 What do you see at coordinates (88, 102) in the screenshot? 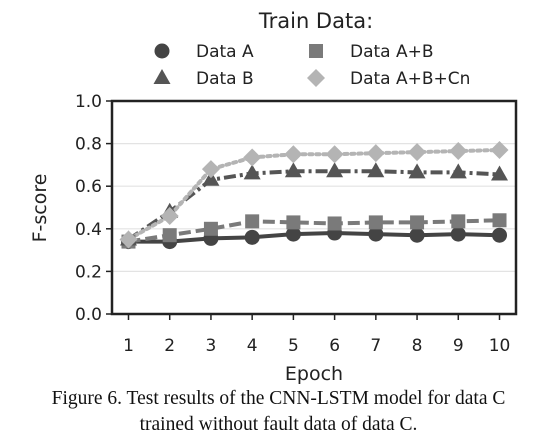
I see `y-tick-label: 1.0` at bounding box center [88, 102].